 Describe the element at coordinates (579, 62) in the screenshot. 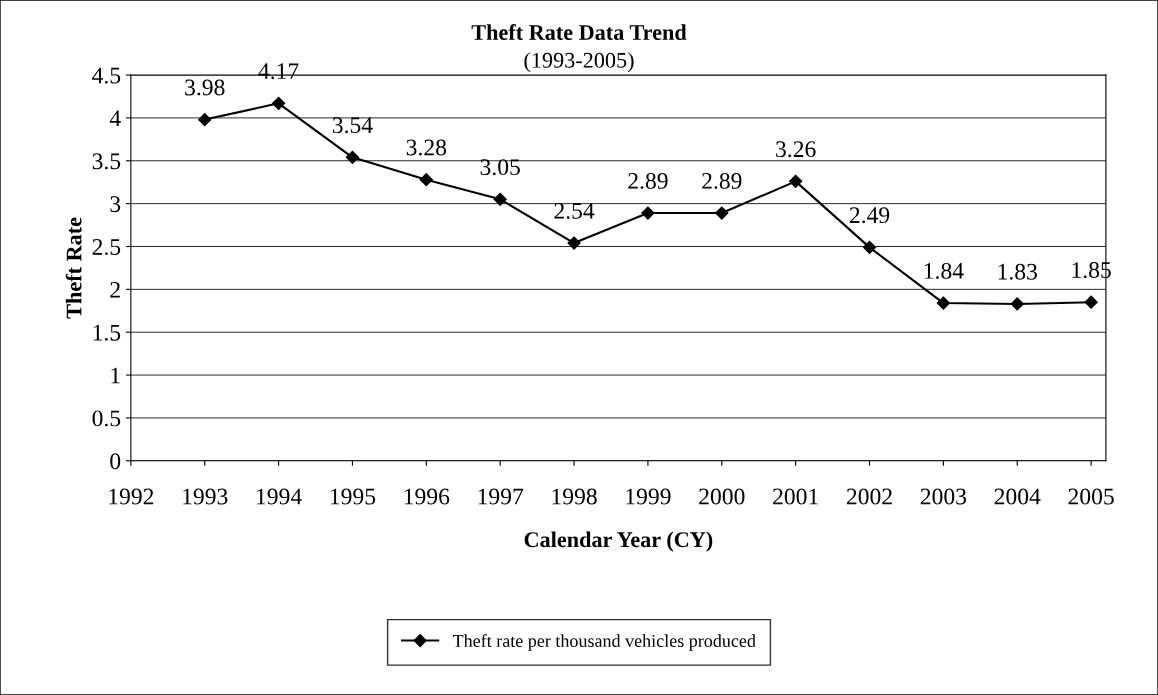

I see `chart-subtitle: (1993-2005)` at that location.